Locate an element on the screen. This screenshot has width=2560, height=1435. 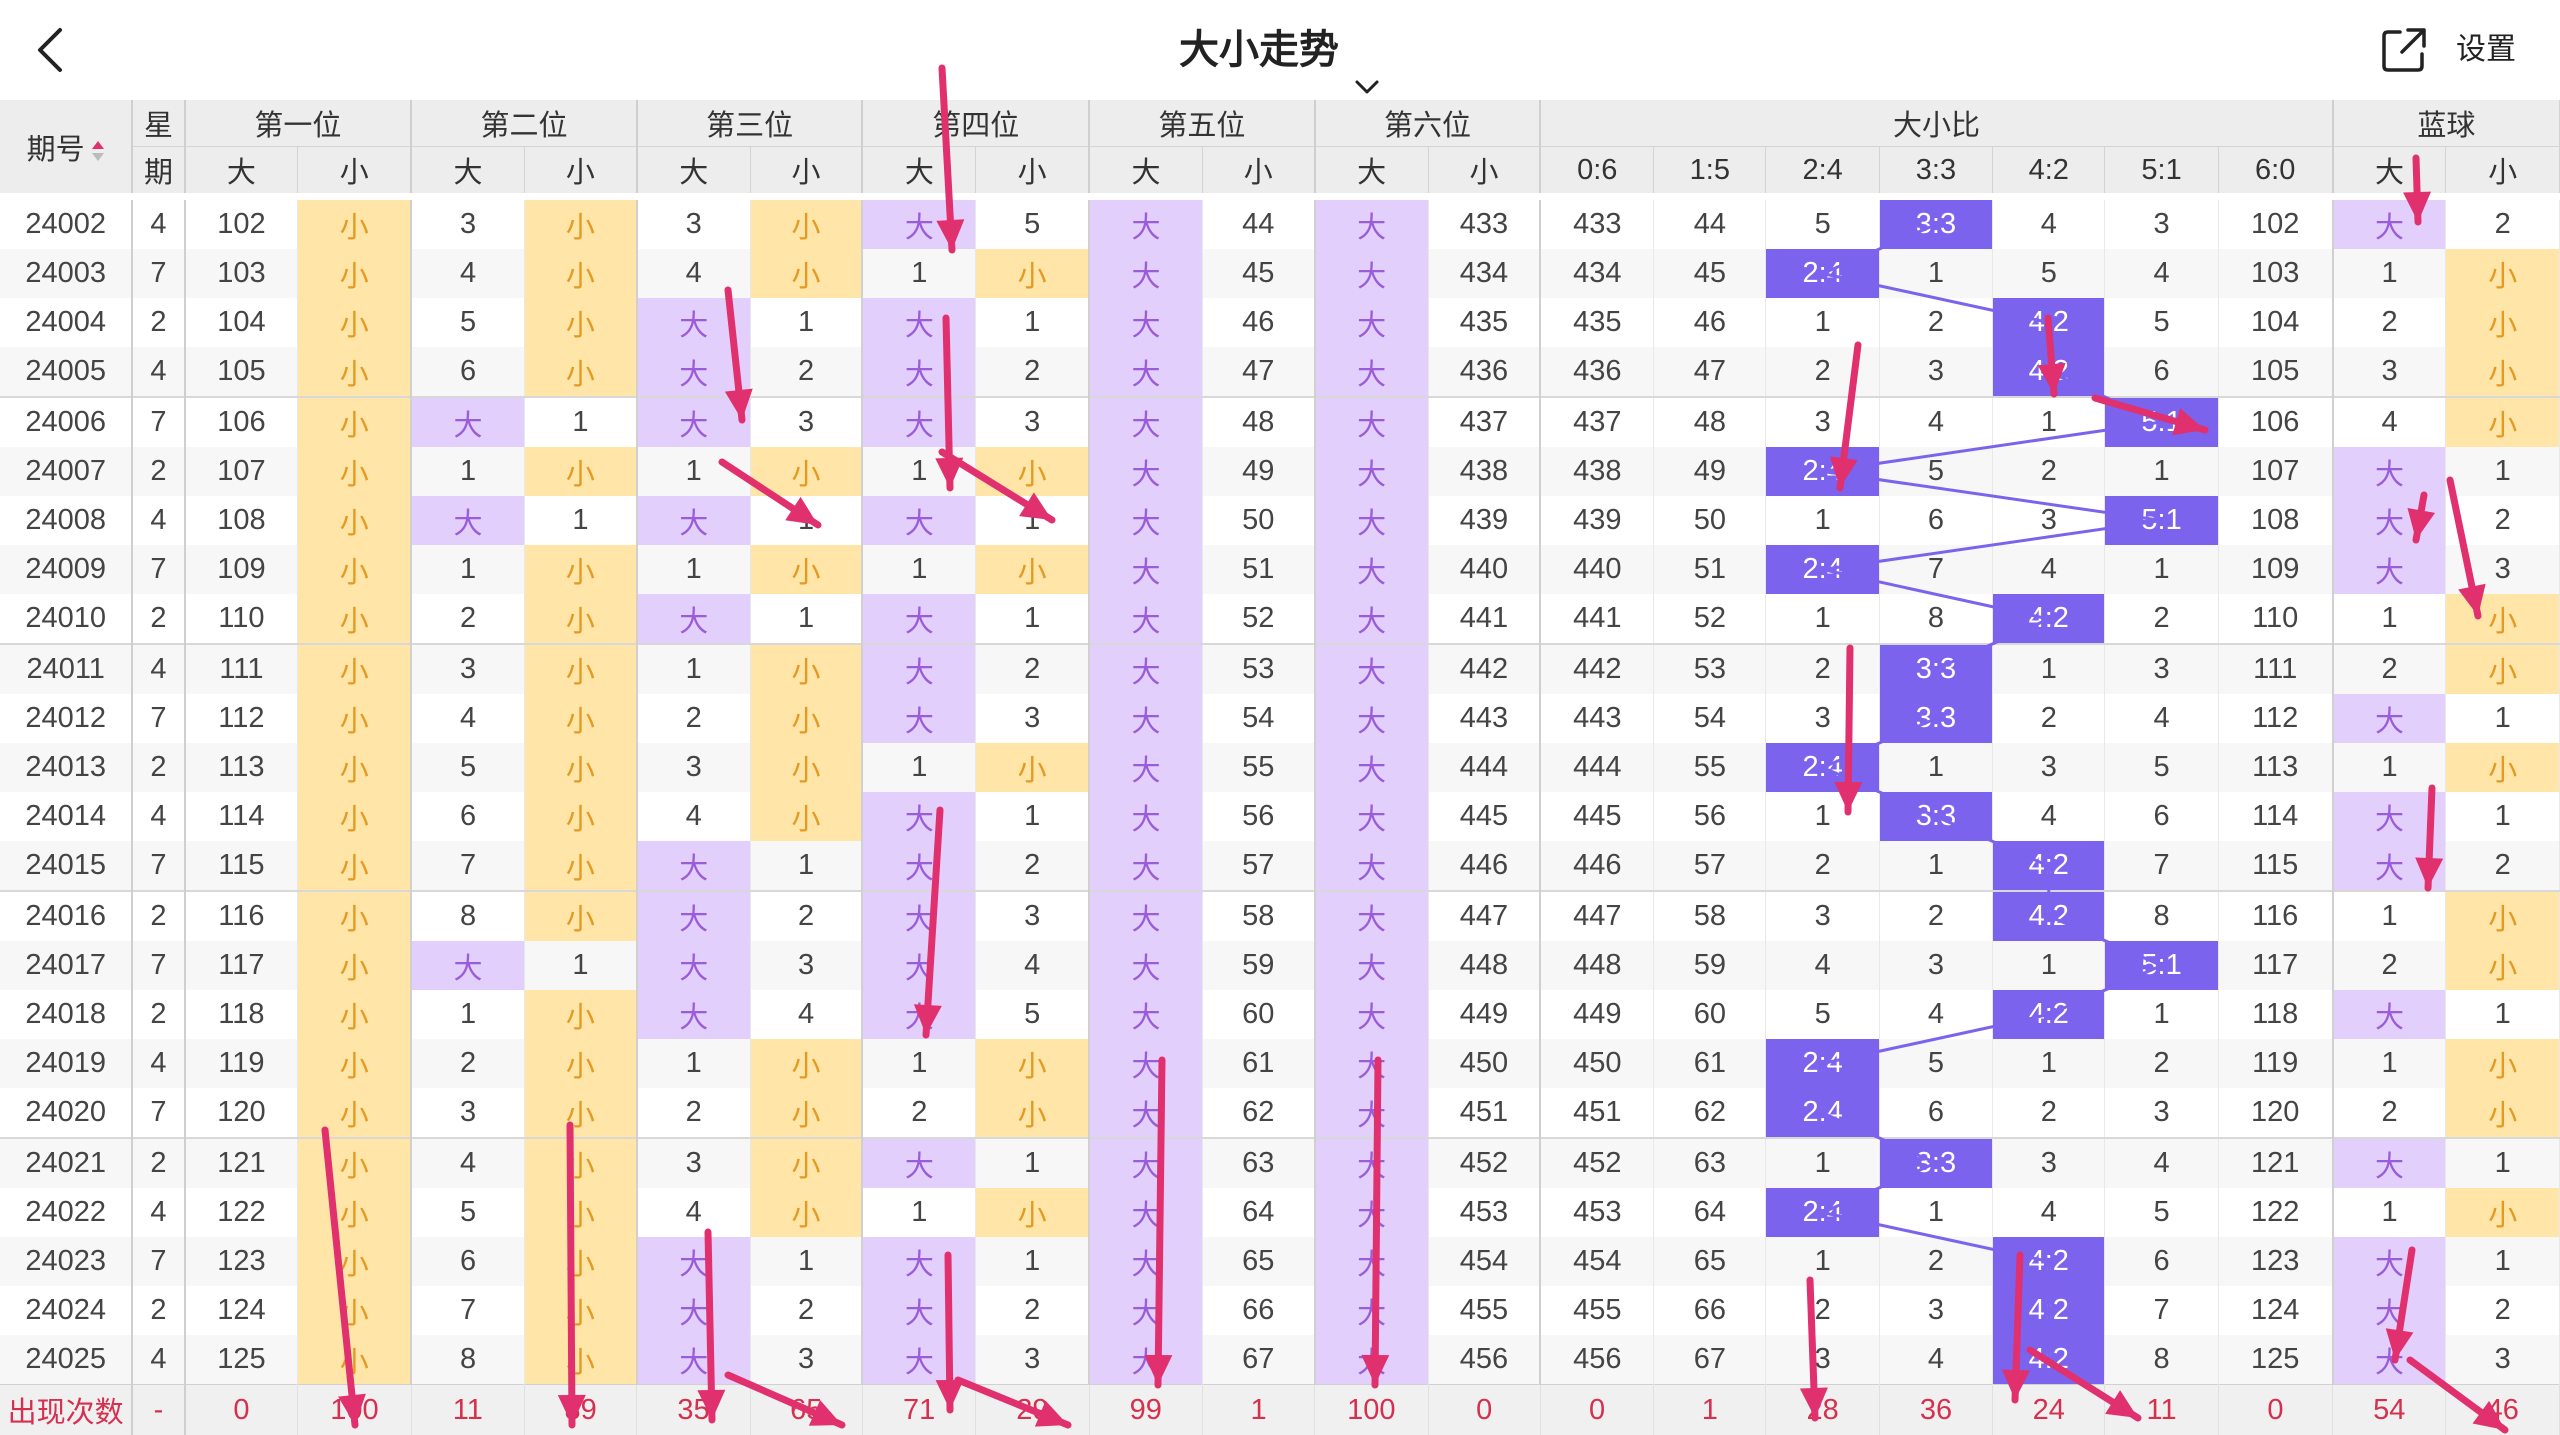
blue-big-miss-count: 4 is located at coordinates (2389, 421).